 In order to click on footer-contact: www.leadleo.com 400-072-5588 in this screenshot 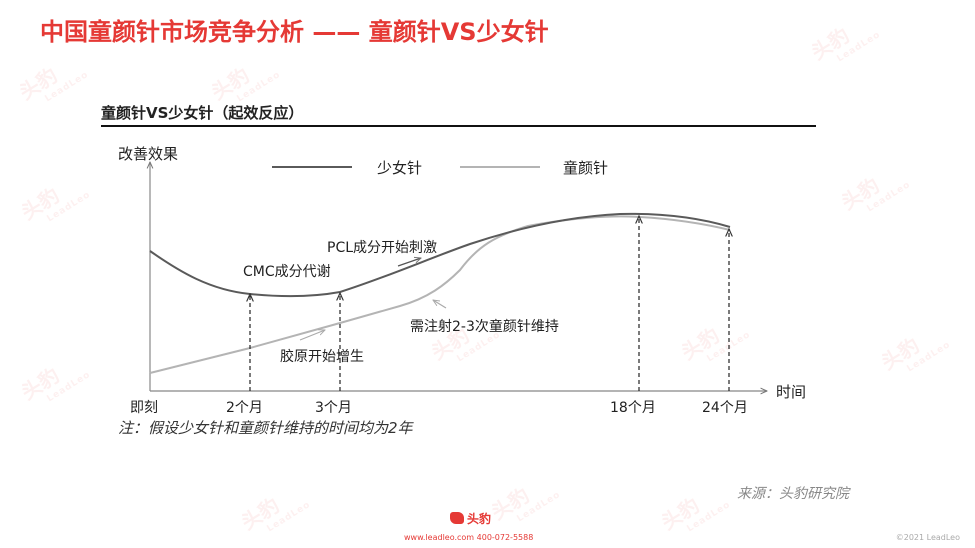, I will do `click(469, 537)`.